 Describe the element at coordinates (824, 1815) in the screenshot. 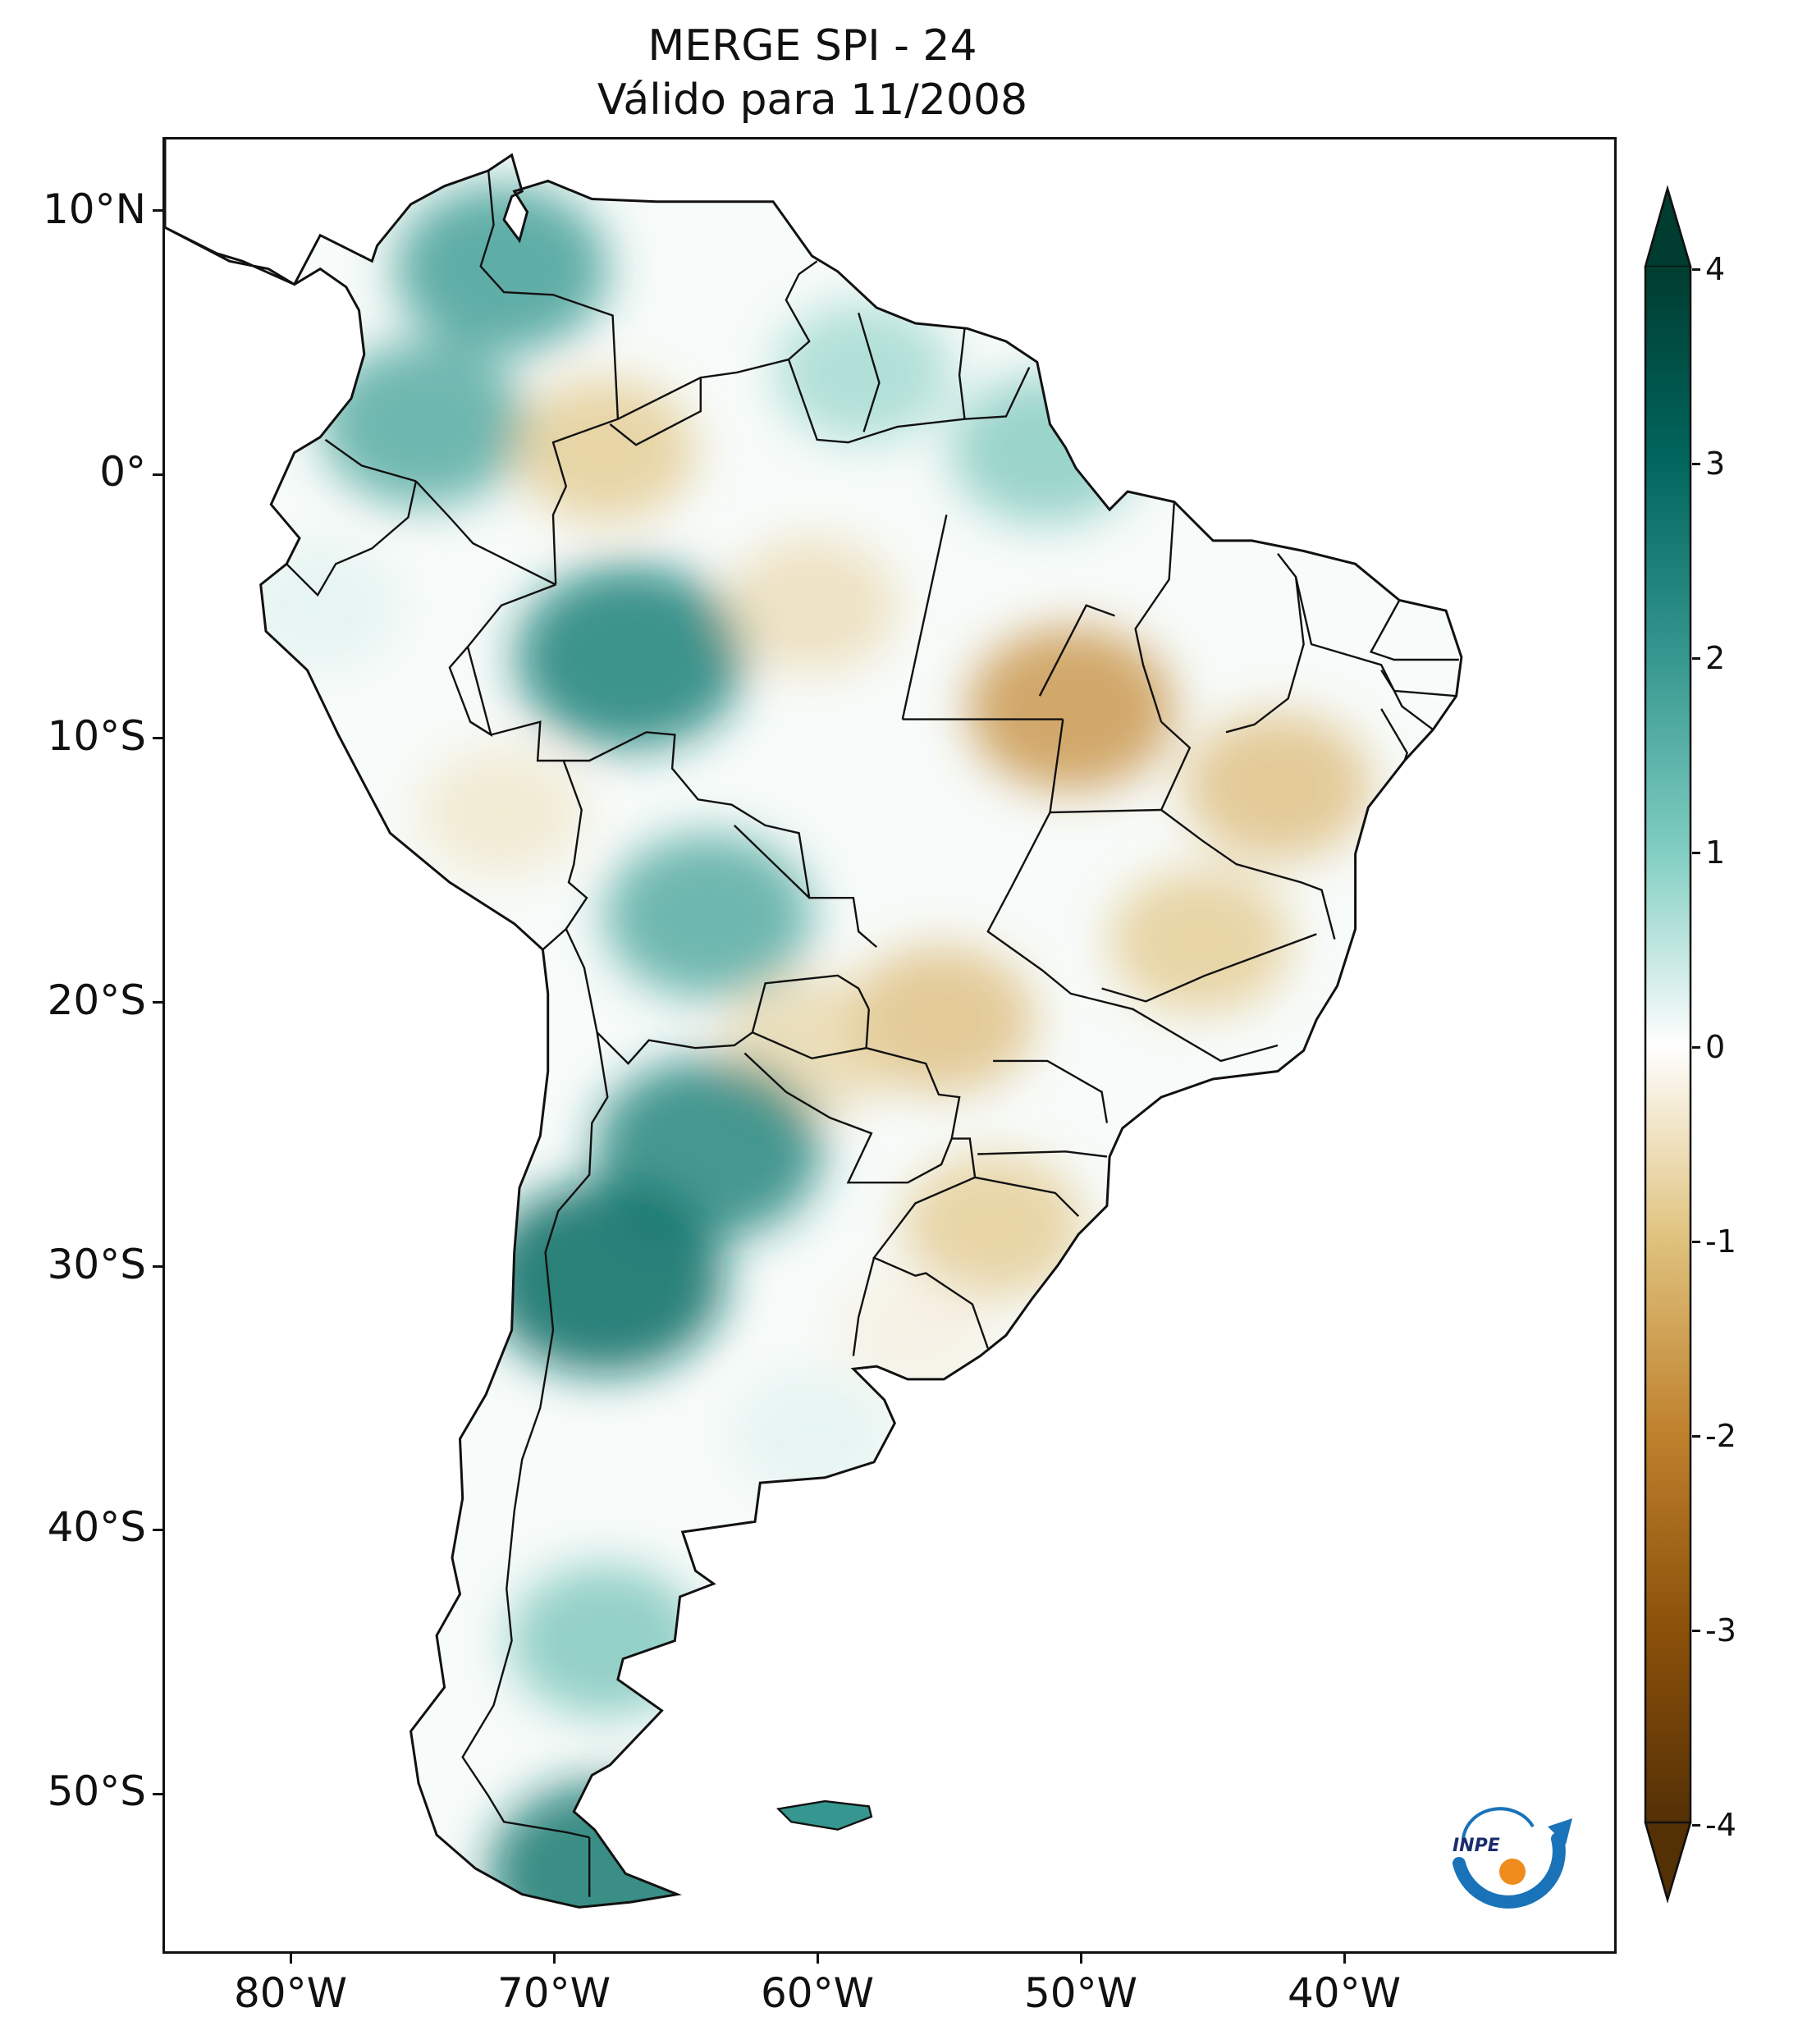

I see `falkland-islands` at that location.